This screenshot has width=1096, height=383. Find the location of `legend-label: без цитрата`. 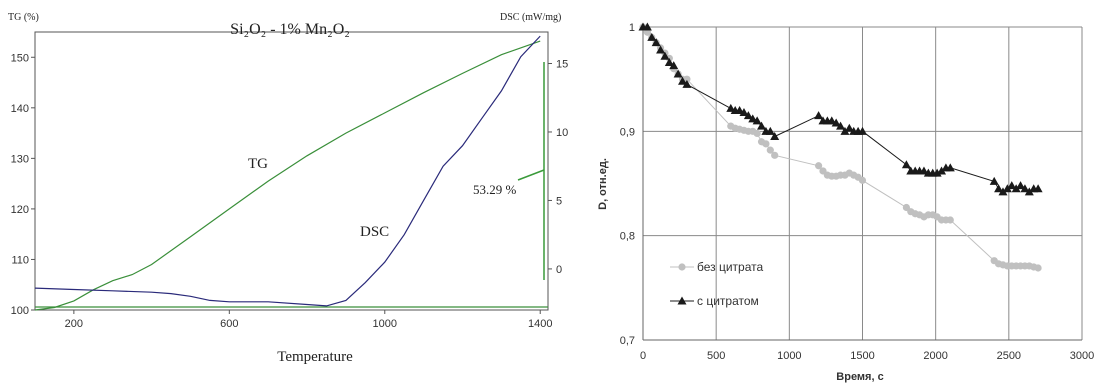

legend-label: без цитрата is located at coordinates (730, 267).